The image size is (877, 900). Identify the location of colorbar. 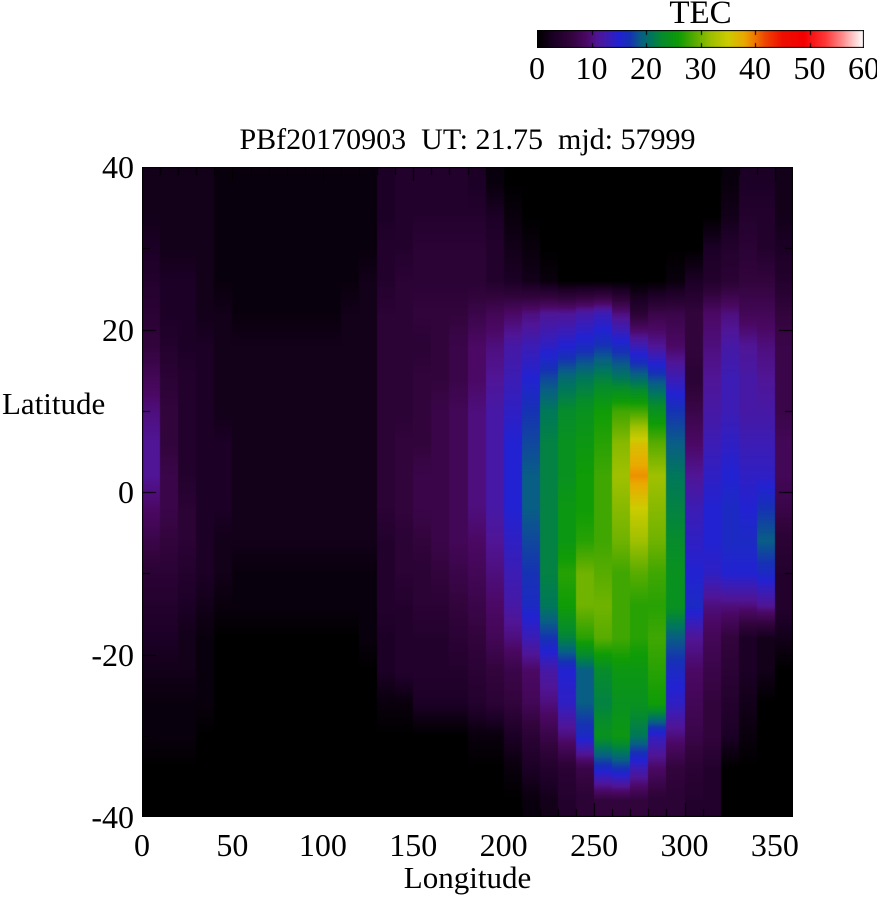
(700, 39).